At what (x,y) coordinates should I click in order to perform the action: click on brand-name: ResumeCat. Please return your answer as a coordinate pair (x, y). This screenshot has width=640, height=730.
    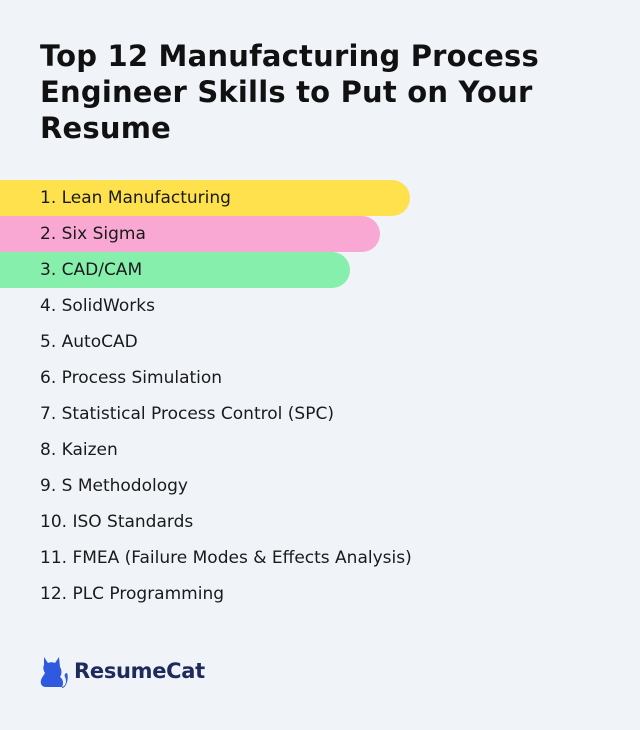
    Looking at the image, I should click on (139, 671).